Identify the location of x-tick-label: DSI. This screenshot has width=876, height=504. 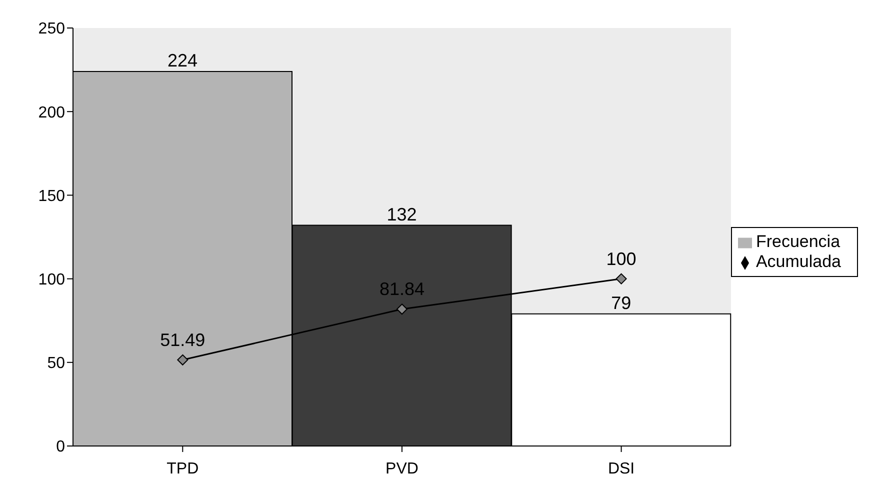
(621, 469).